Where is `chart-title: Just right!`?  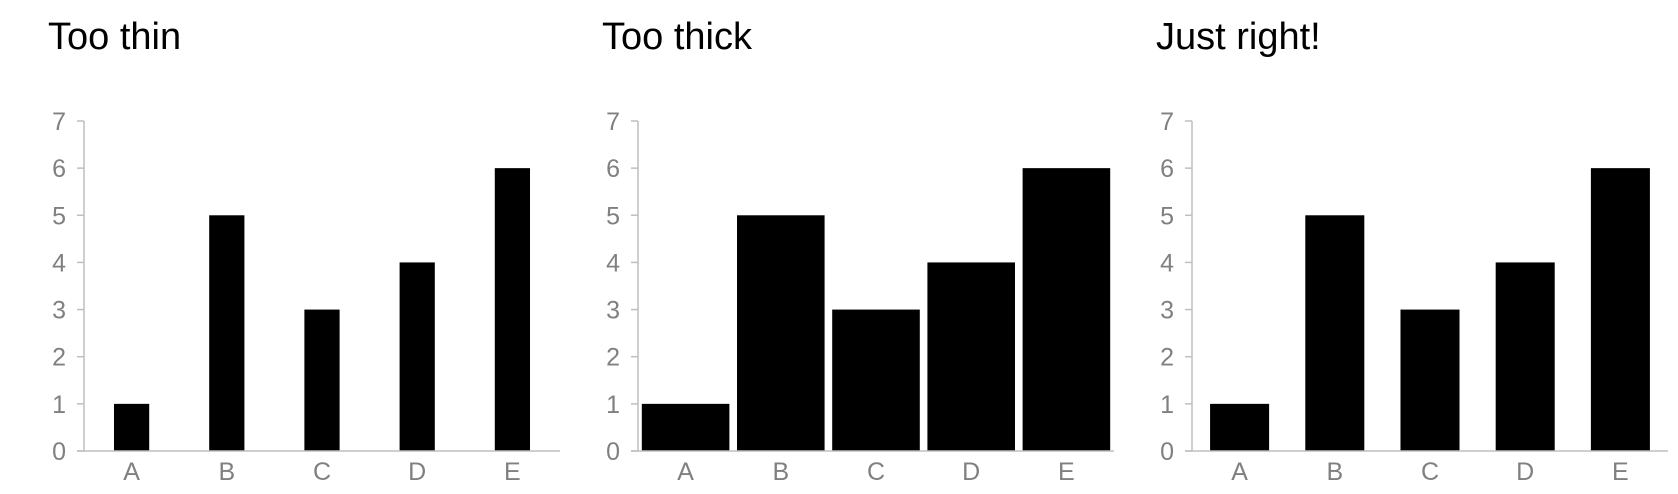 chart-title: Just right! is located at coordinates (1238, 37).